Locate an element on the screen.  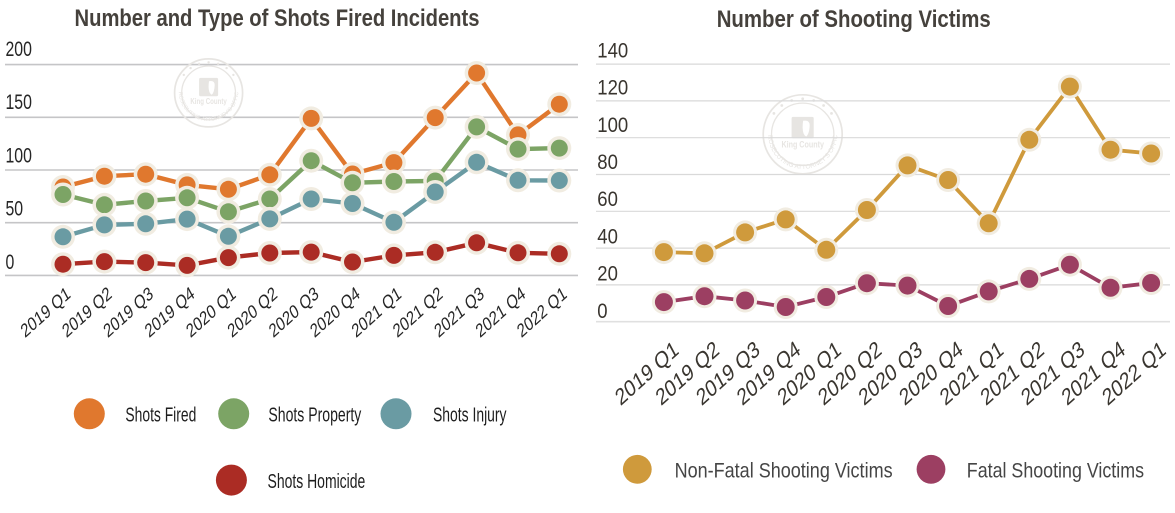
svg-text: Shots Fired is located at coordinates (160, 415).